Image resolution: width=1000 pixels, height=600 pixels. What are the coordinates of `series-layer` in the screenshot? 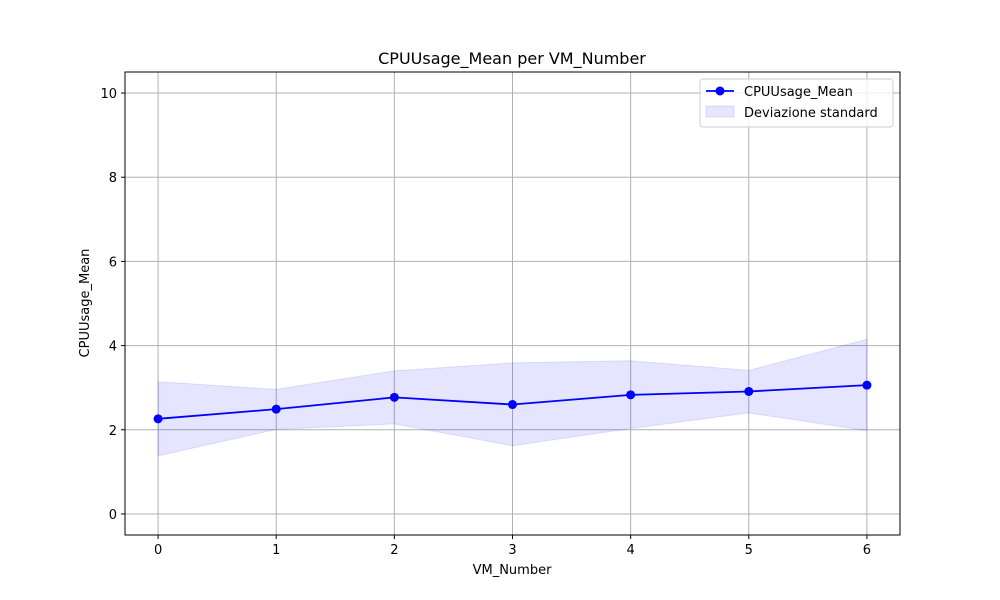 It's located at (512, 402).